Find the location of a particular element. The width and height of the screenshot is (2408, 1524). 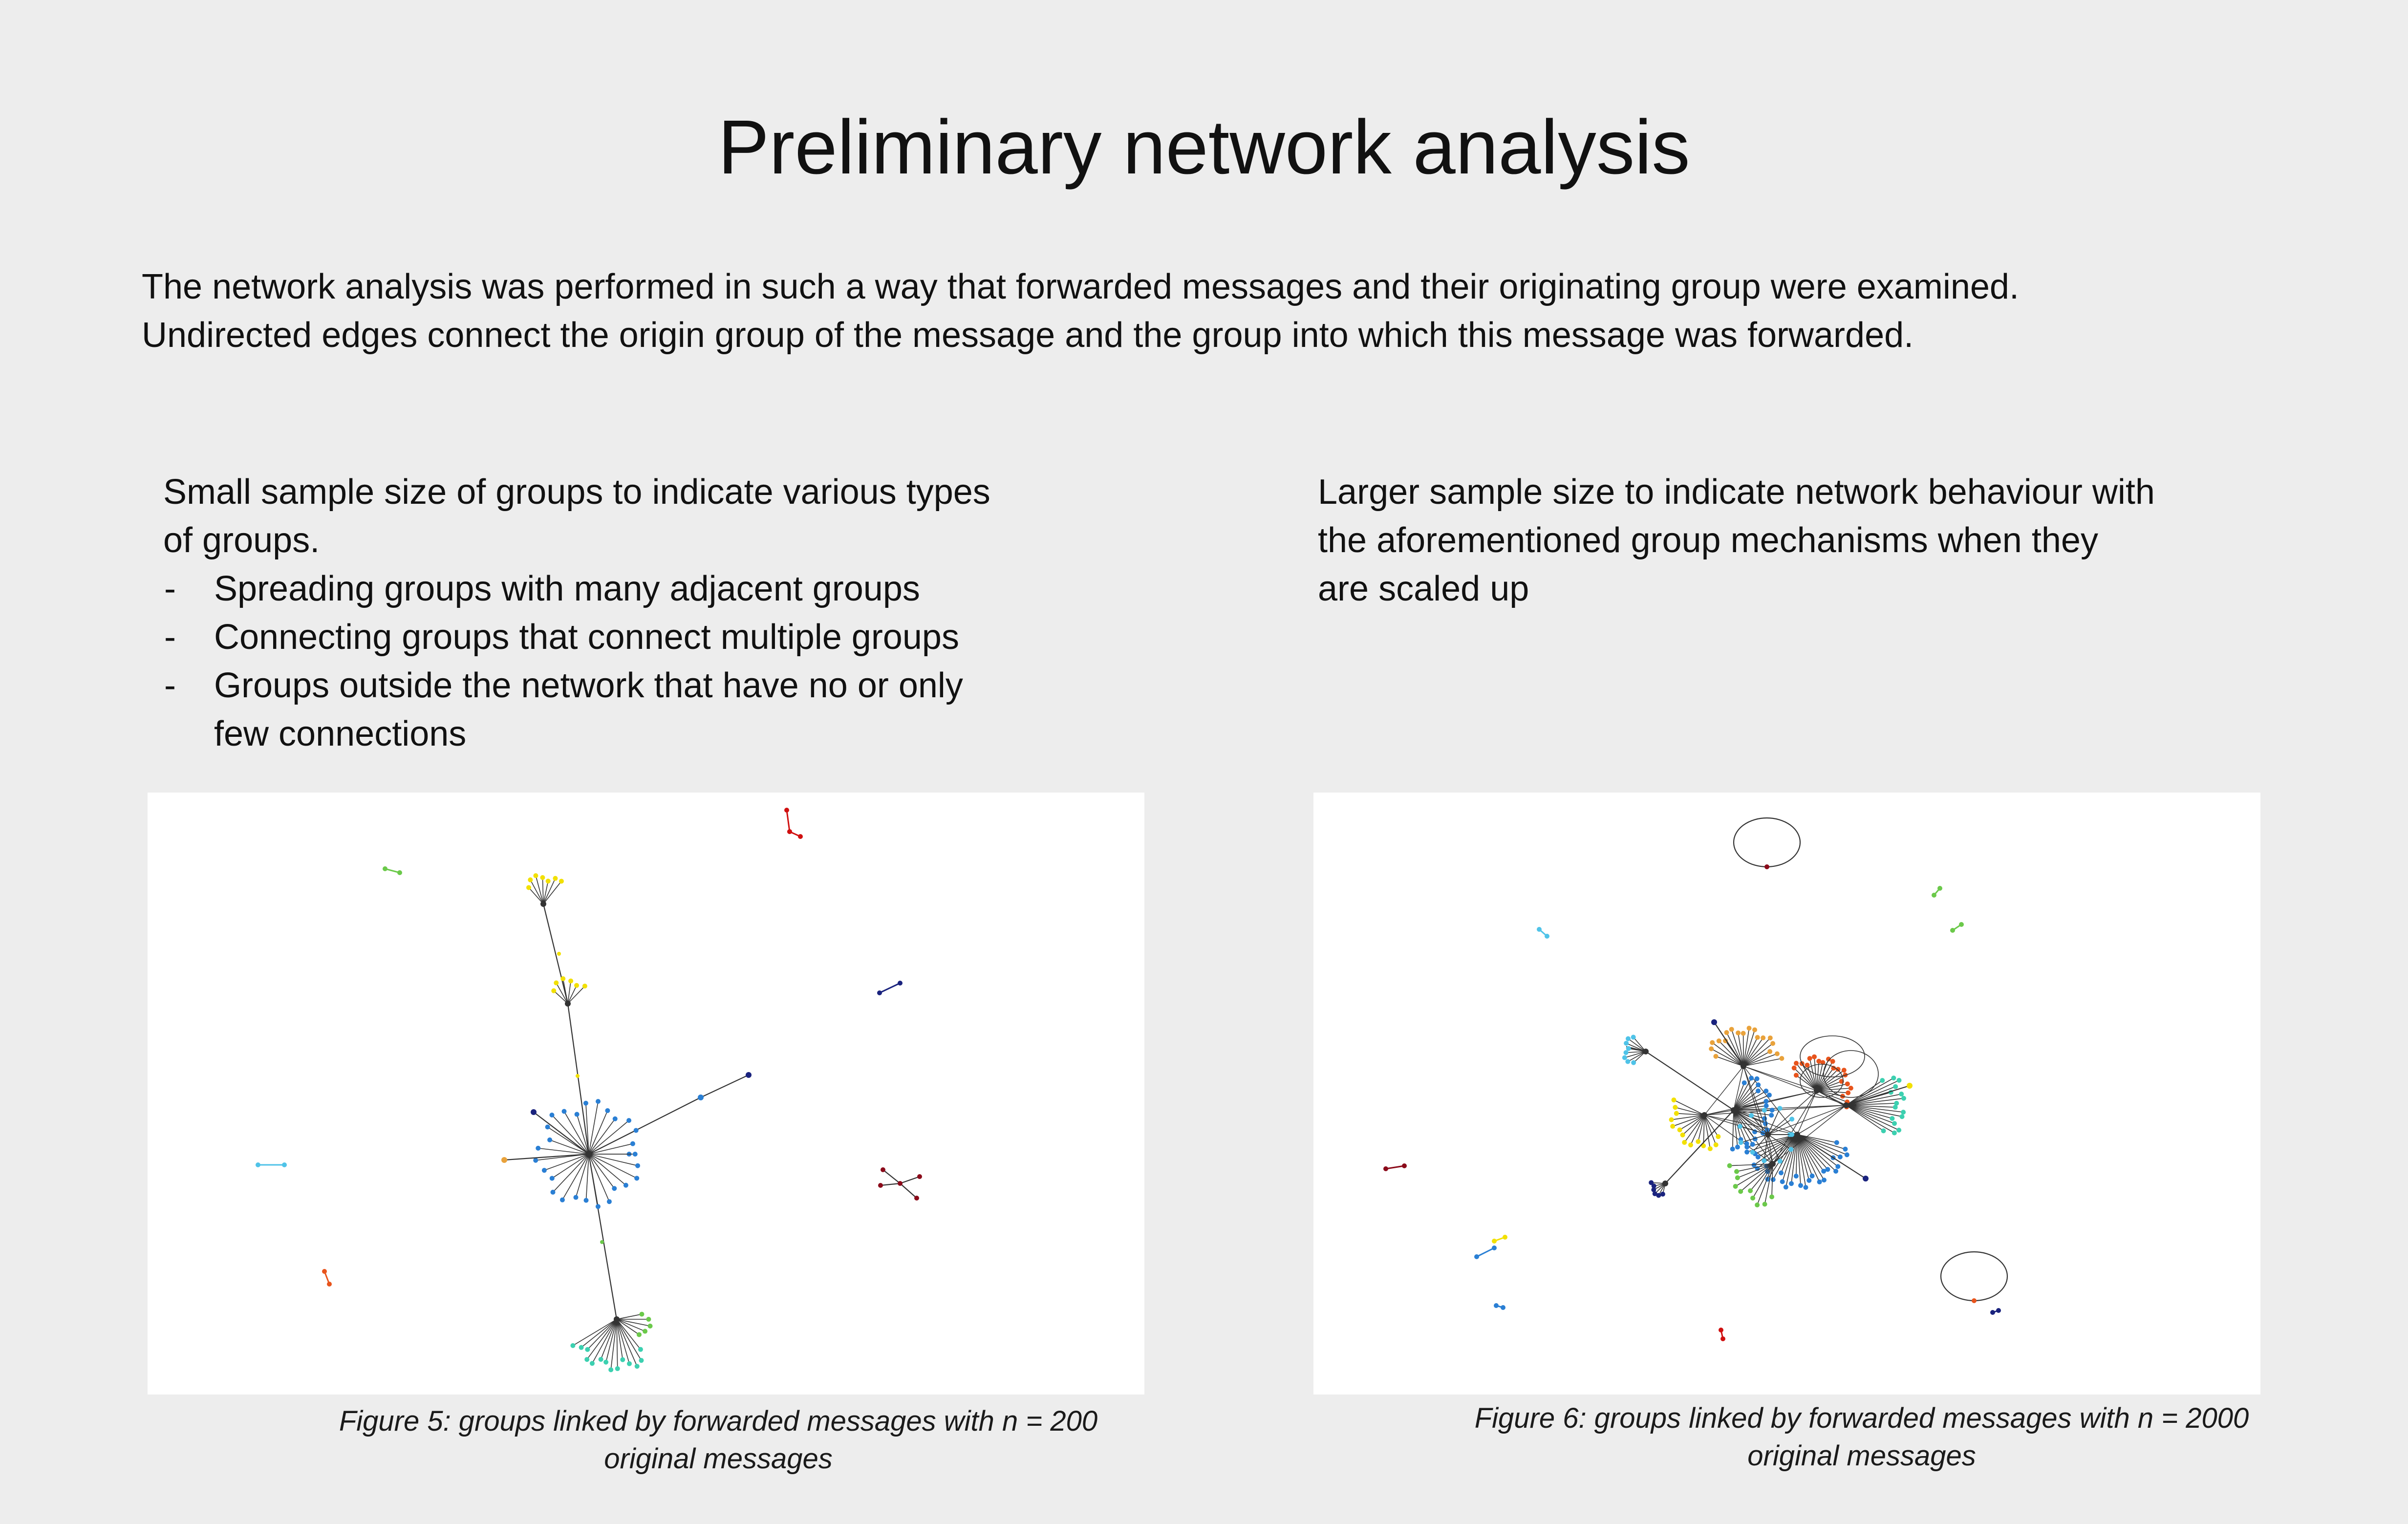

right-line-3: are scaled up is located at coordinates (1424, 588).